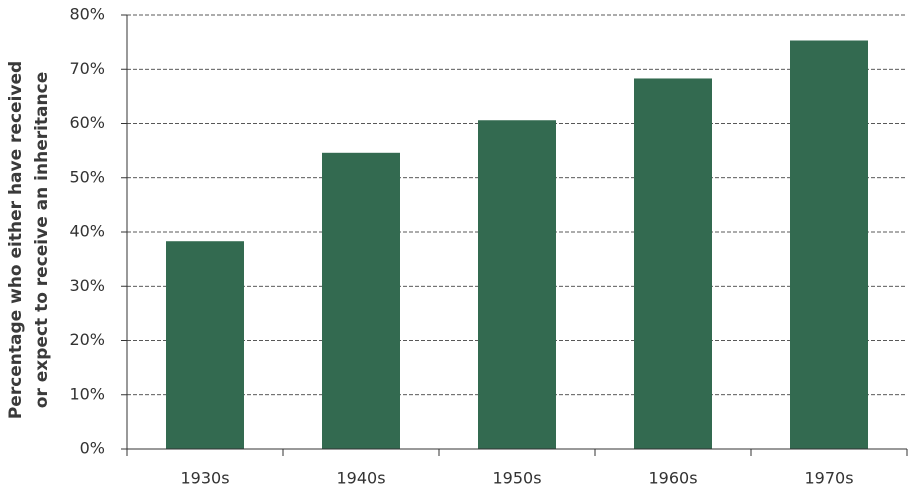  I want to click on x-tick-label: 1940s, so click(360, 478).